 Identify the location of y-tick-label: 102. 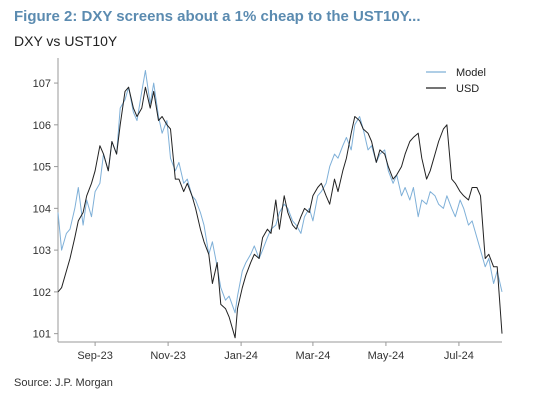
(42, 293).